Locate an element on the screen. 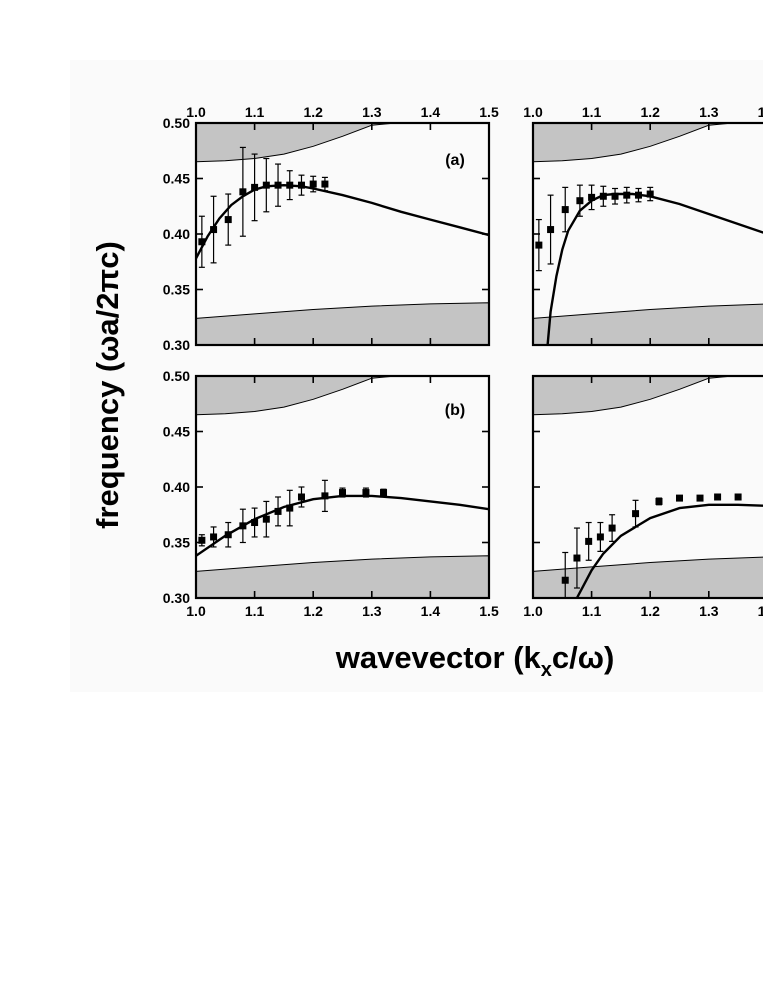  y-tick-label: 0.35 is located at coordinates (176, 290).